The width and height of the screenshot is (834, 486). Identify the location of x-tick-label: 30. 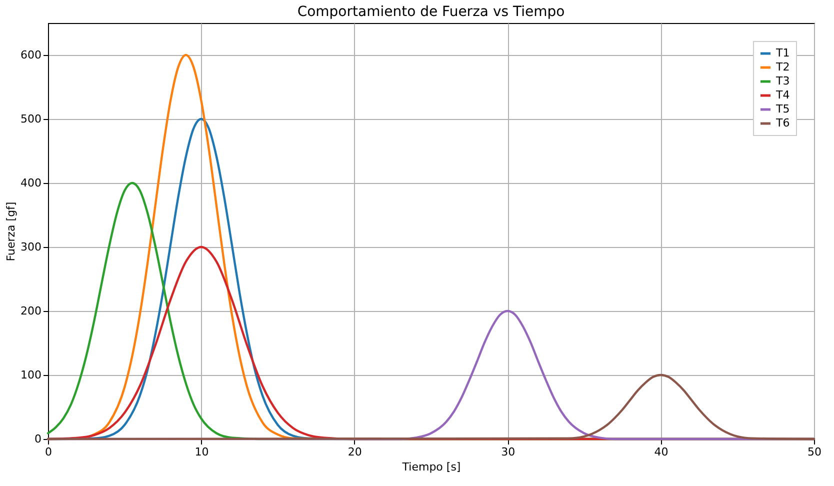
(508, 452).